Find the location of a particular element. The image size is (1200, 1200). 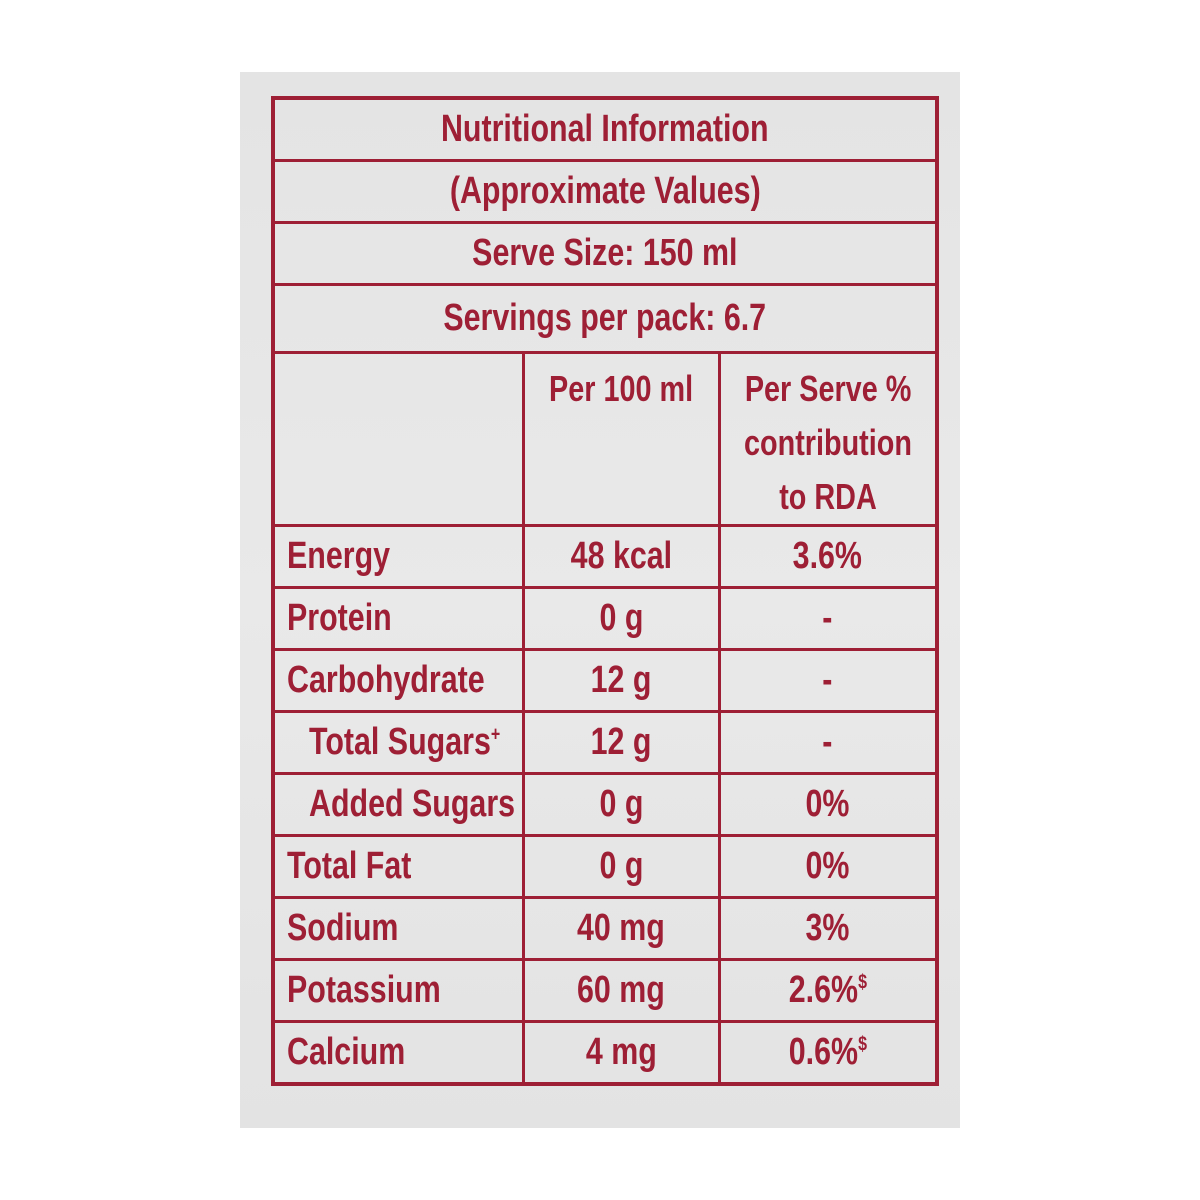

per-100-value: 4 mg is located at coordinates (621, 1052).